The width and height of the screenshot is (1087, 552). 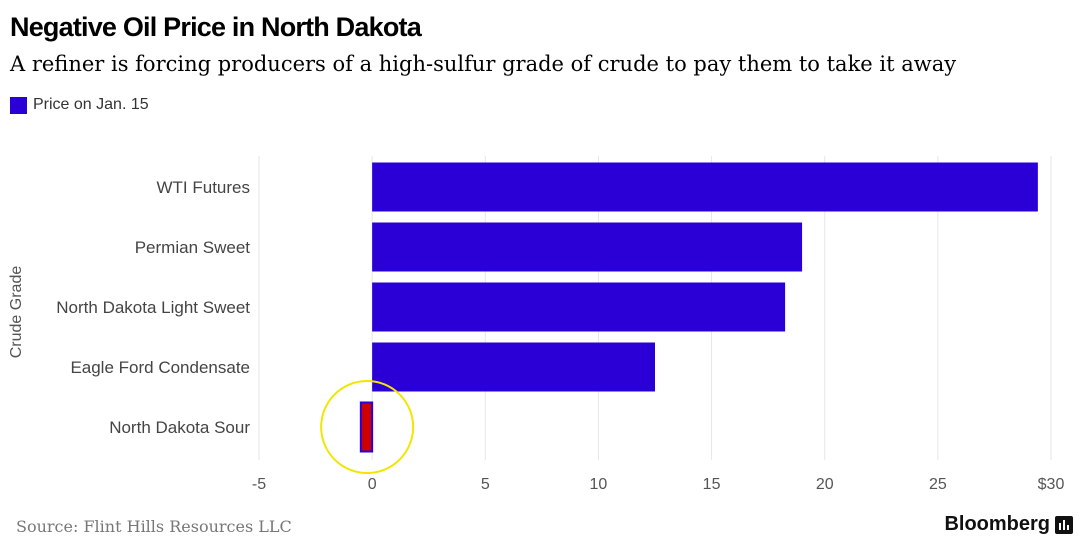 What do you see at coordinates (18, 105) in the screenshot?
I see `legend-swatch` at bounding box center [18, 105].